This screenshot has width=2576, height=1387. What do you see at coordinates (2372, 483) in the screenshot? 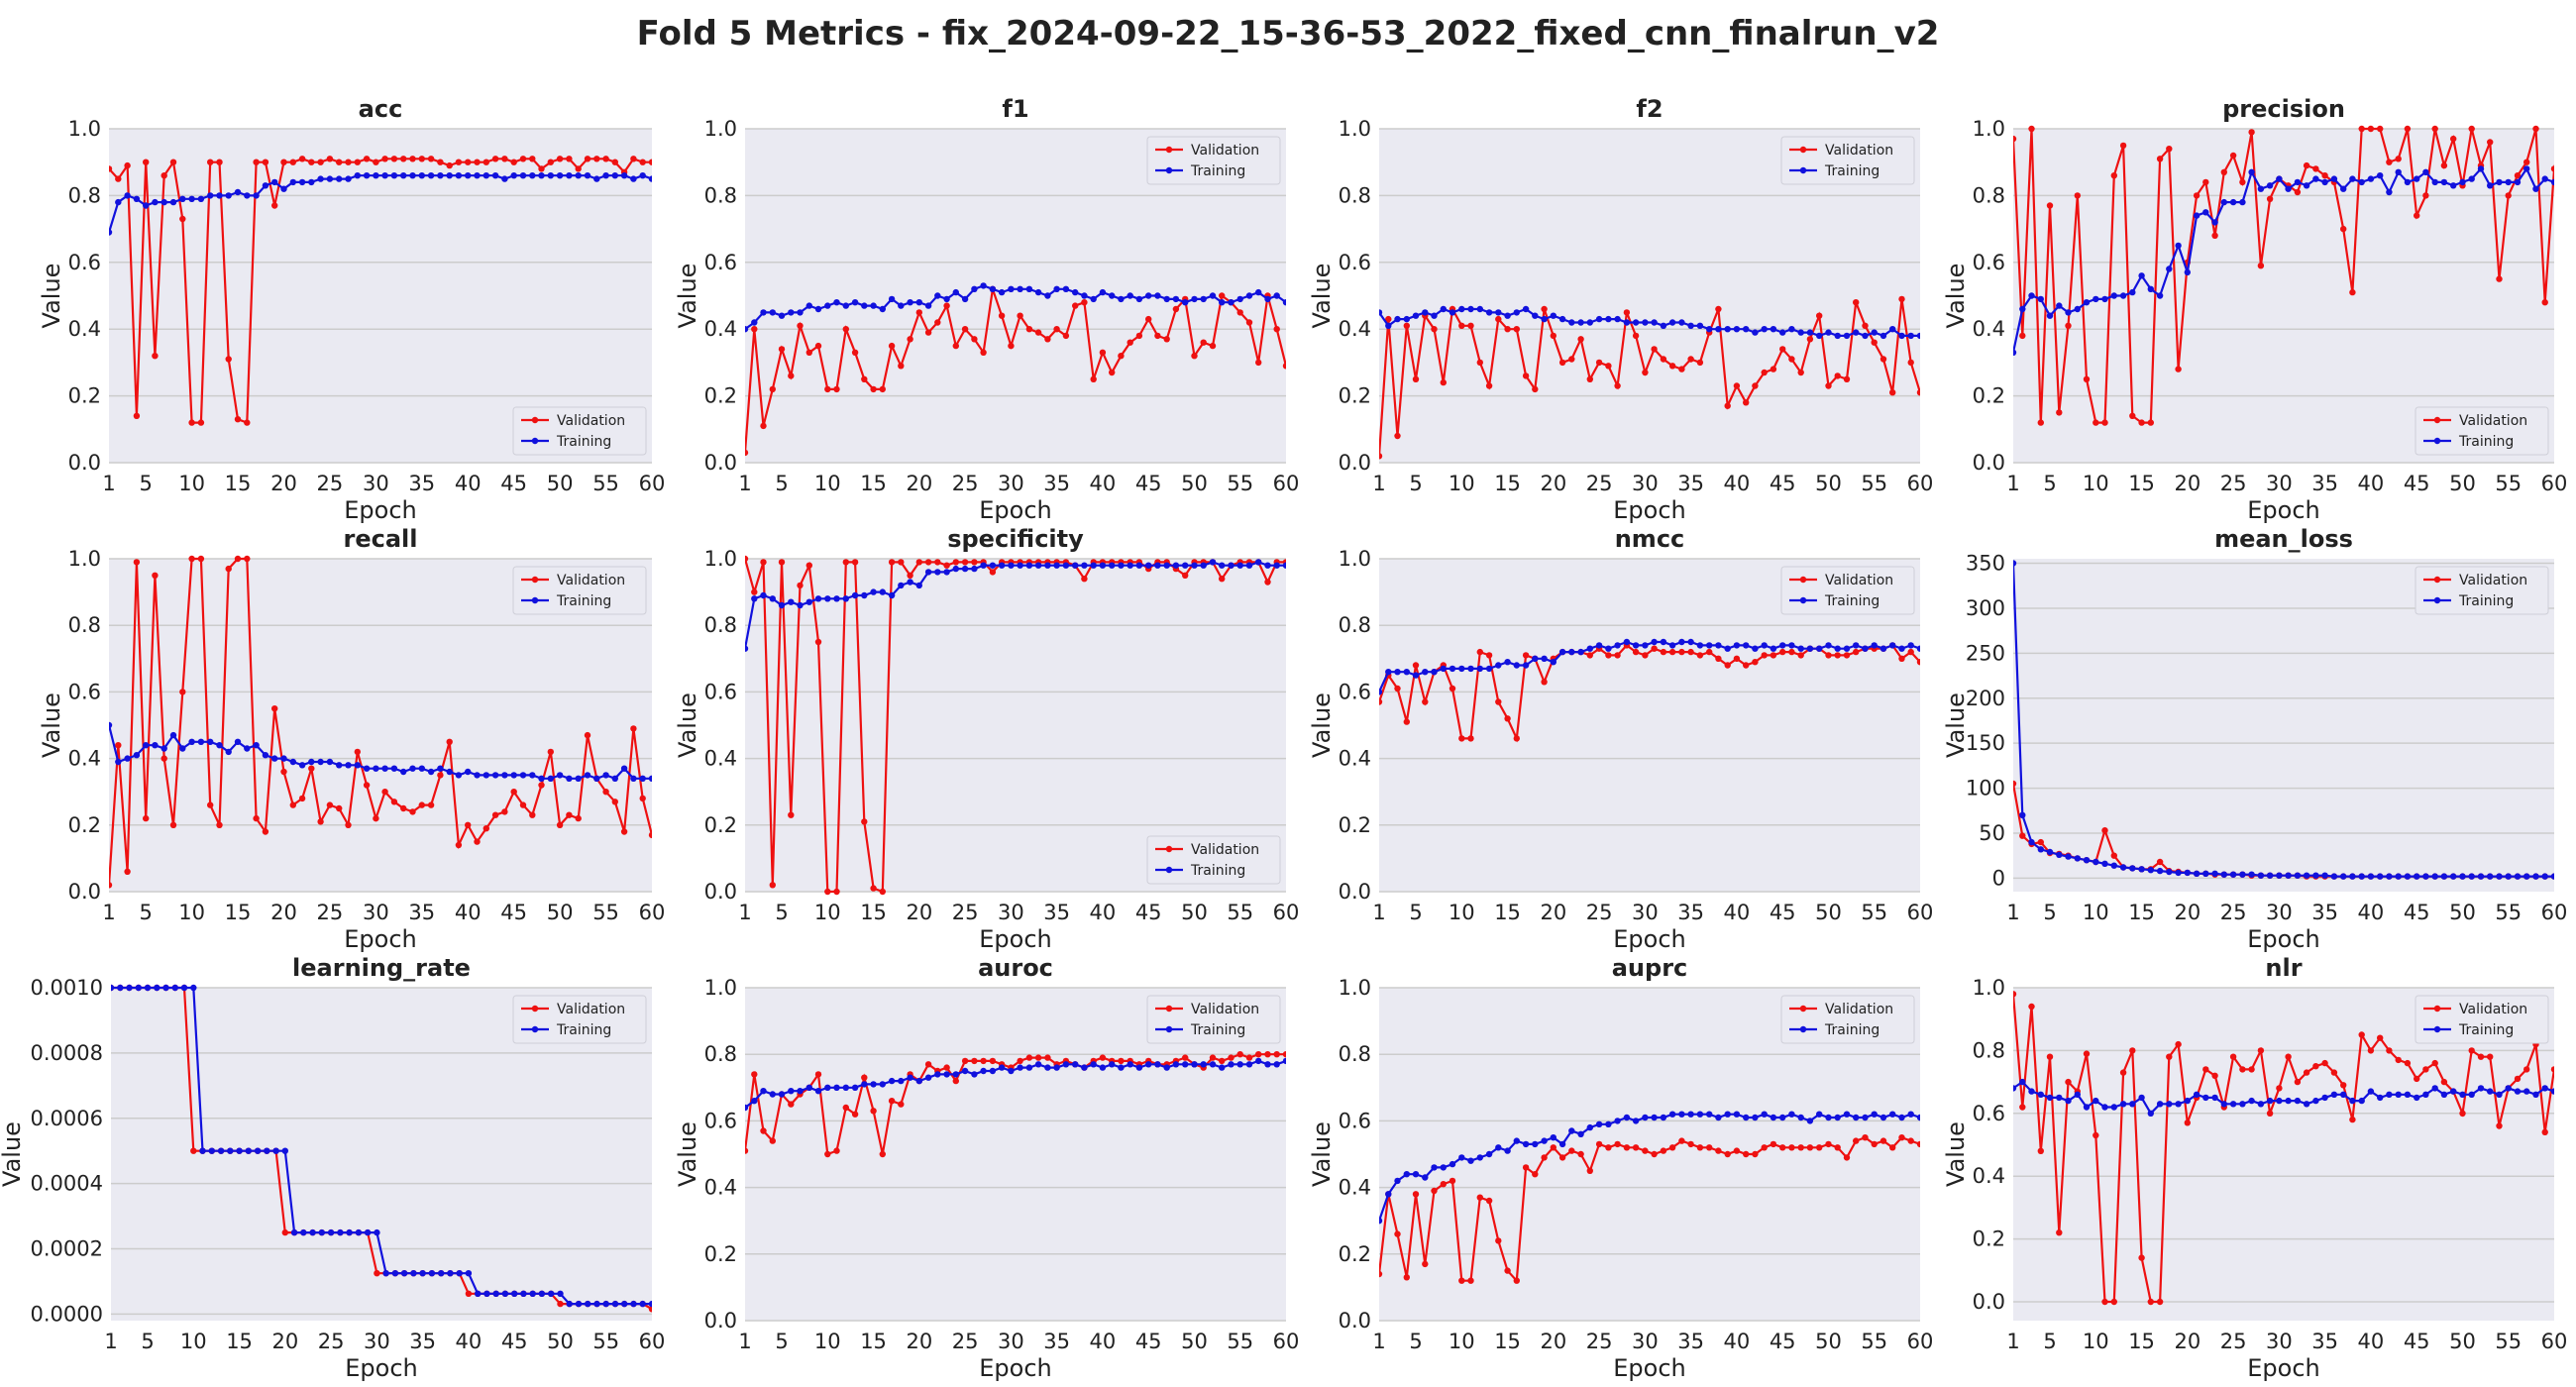
I see `x-tick-label: 40` at bounding box center [2372, 483].